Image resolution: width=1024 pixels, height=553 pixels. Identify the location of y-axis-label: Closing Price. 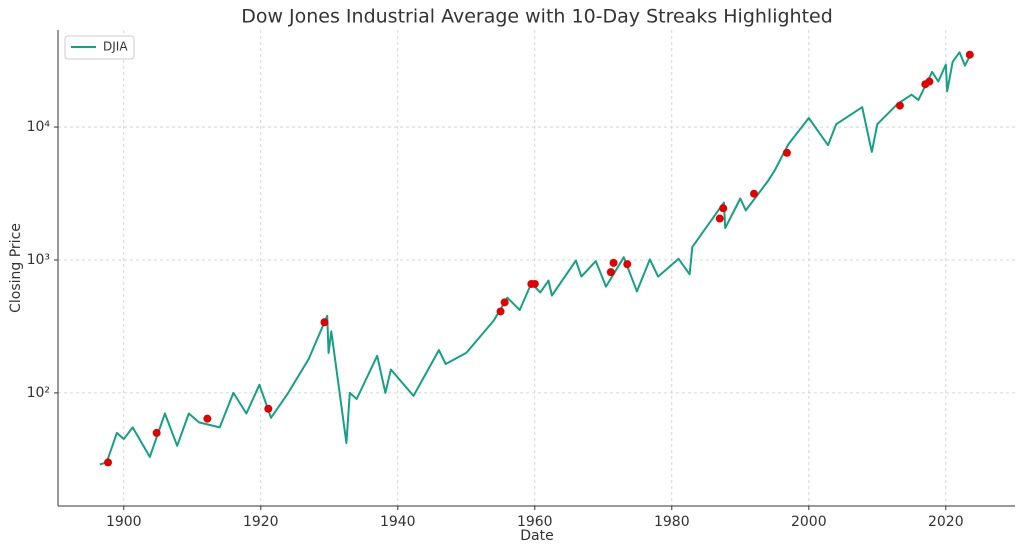
(16, 268).